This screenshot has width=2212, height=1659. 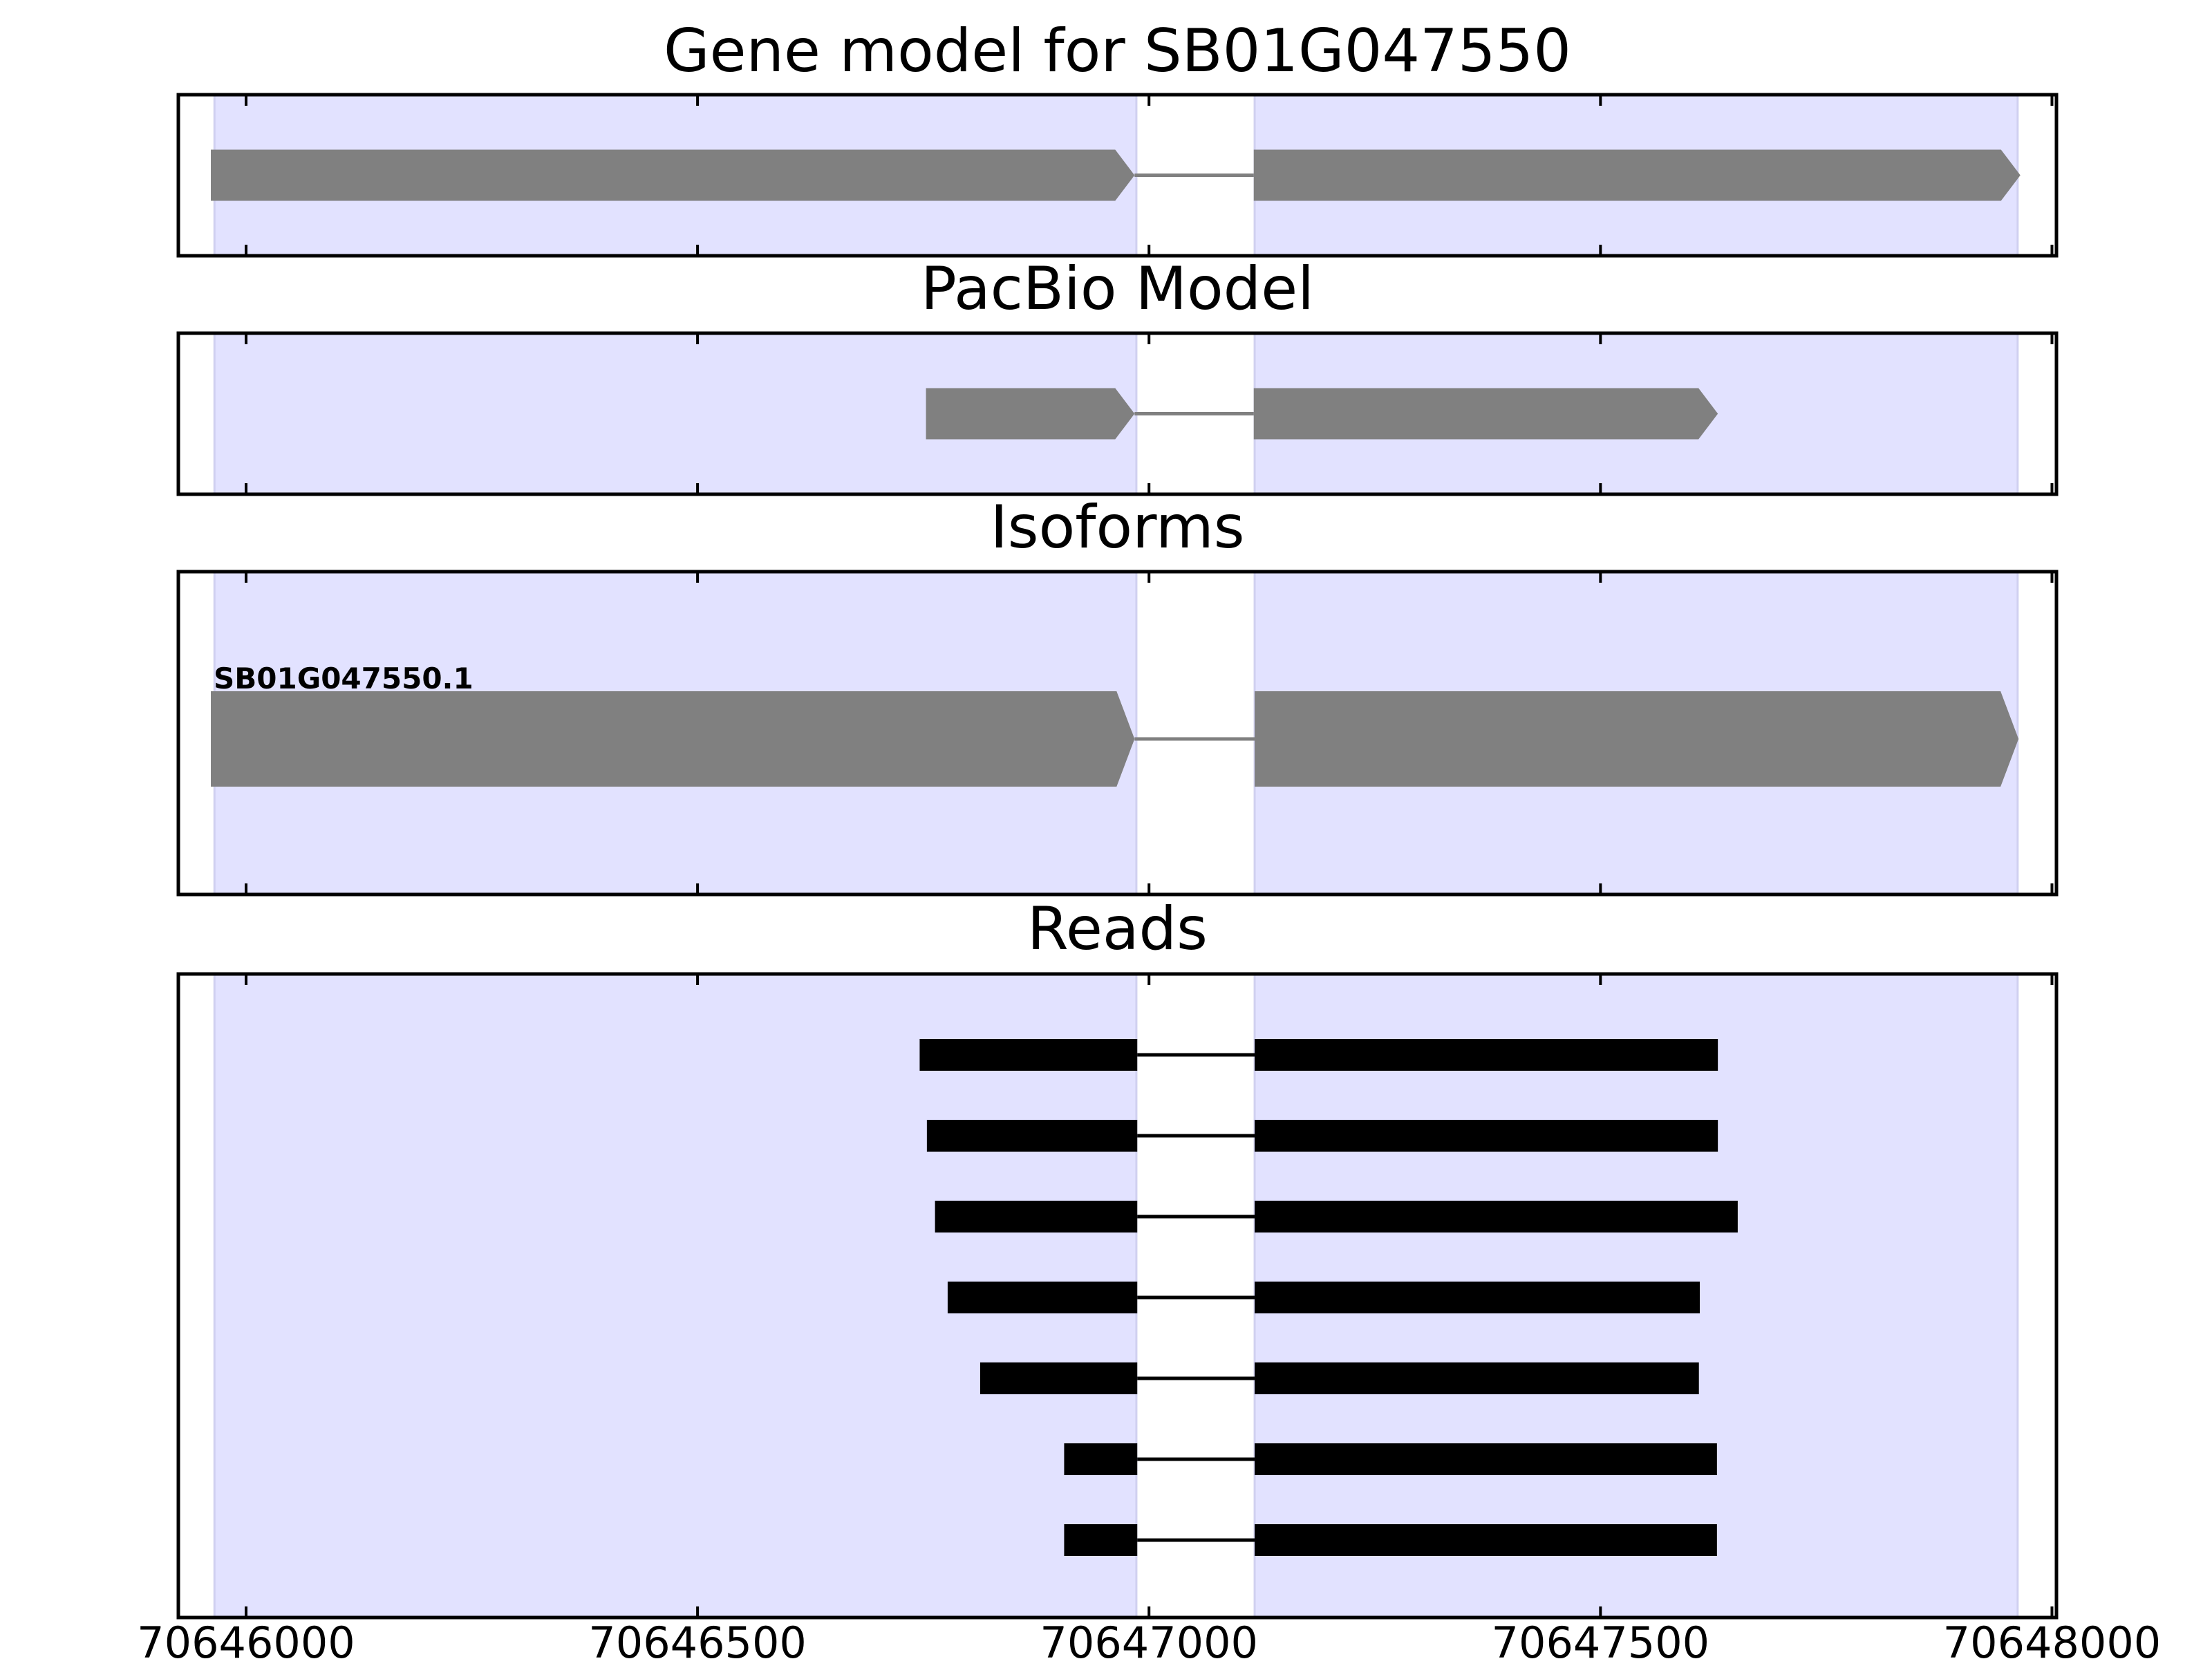 What do you see at coordinates (2052, 1638) in the screenshot?
I see `x-tick-label: 70648000` at bounding box center [2052, 1638].